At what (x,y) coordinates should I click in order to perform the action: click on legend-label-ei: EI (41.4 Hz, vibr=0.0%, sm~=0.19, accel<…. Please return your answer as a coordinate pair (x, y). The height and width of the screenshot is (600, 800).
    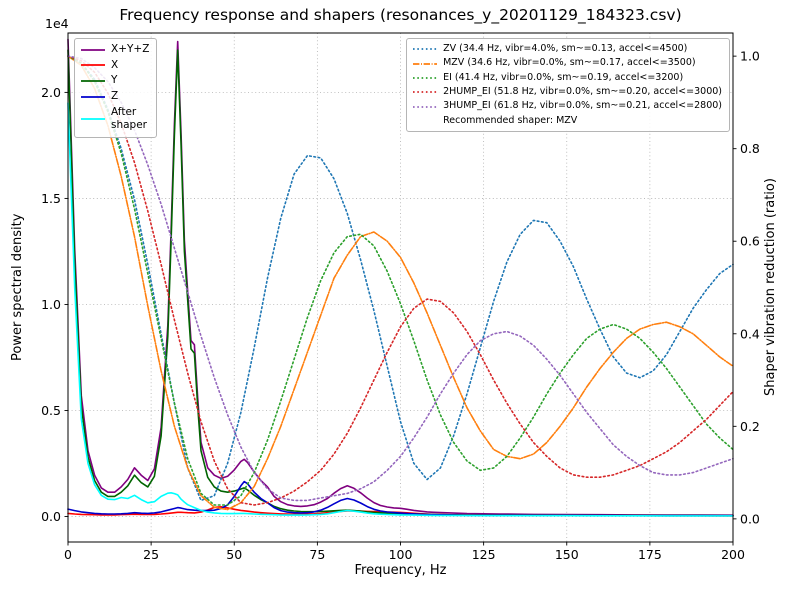
    Looking at the image, I should click on (563, 77).